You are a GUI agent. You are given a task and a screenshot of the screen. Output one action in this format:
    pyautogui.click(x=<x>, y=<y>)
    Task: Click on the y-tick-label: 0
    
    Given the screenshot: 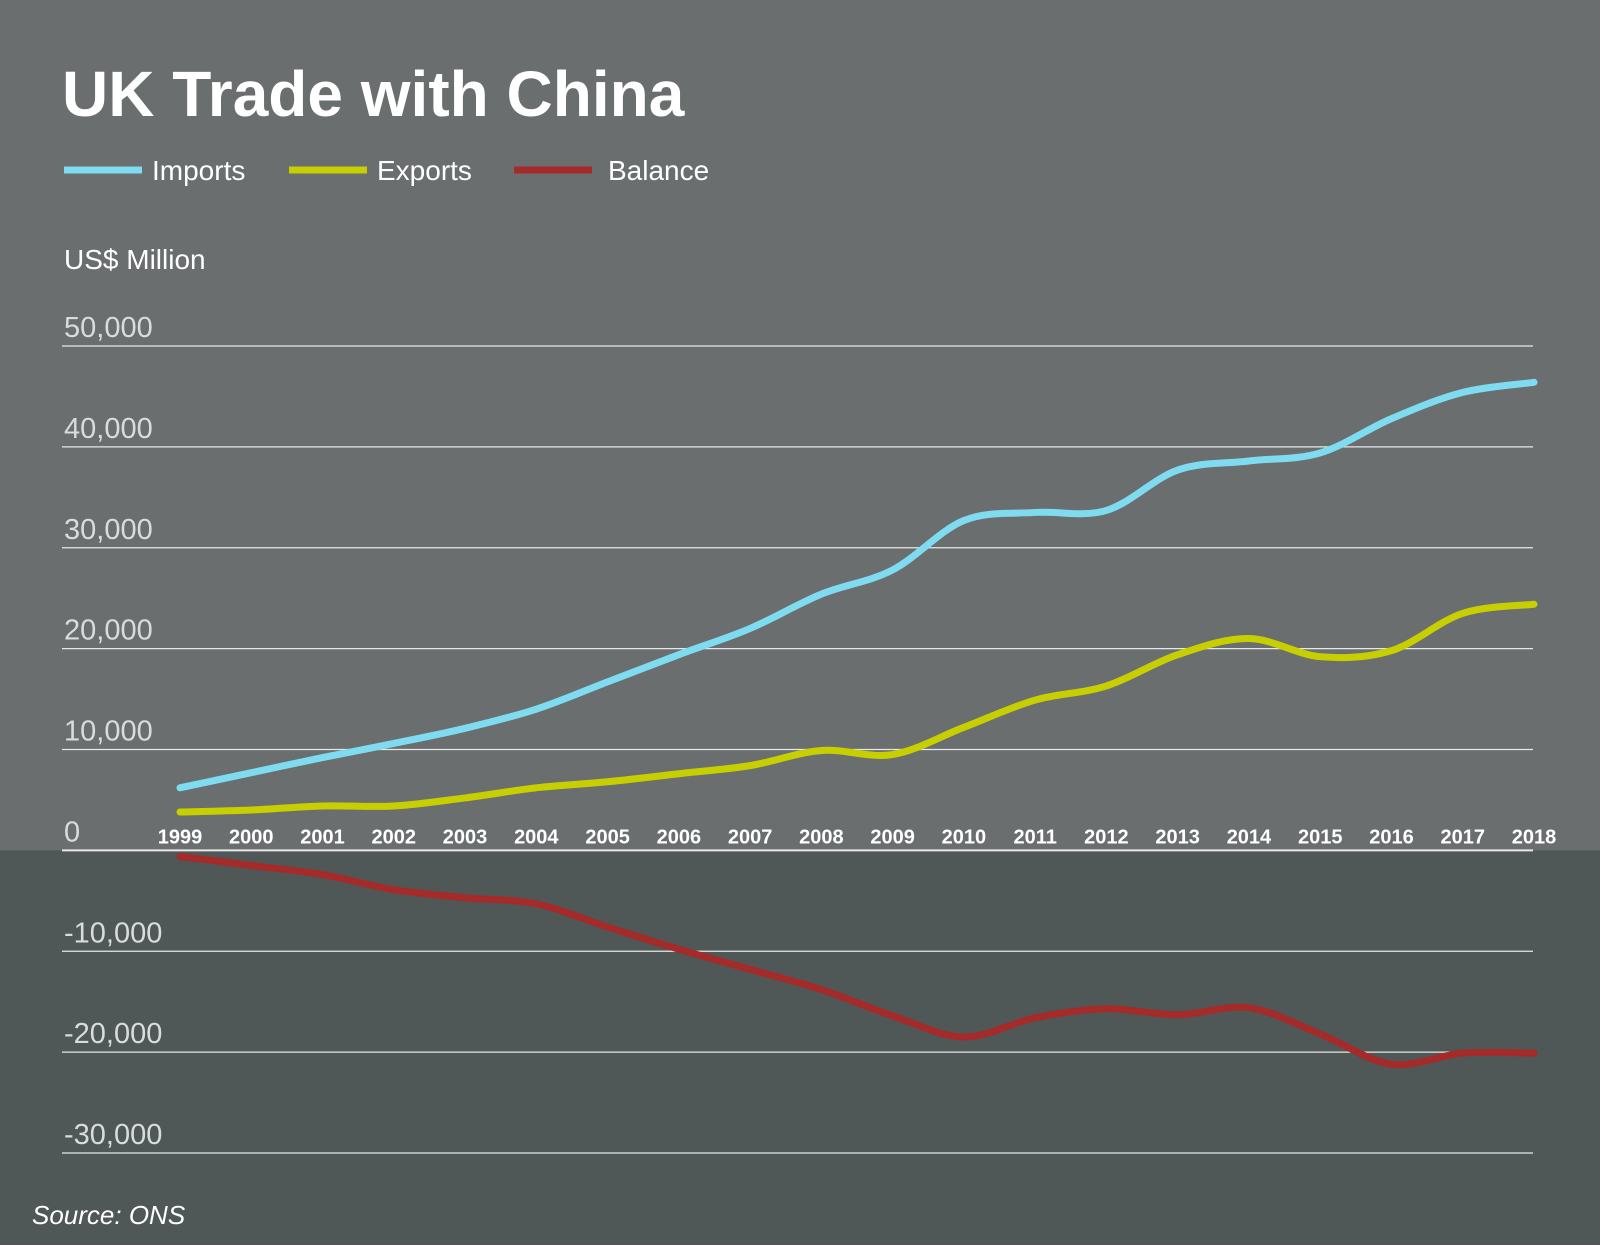 What is the action you would take?
    pyautogui.click(x=72, y=832)
    